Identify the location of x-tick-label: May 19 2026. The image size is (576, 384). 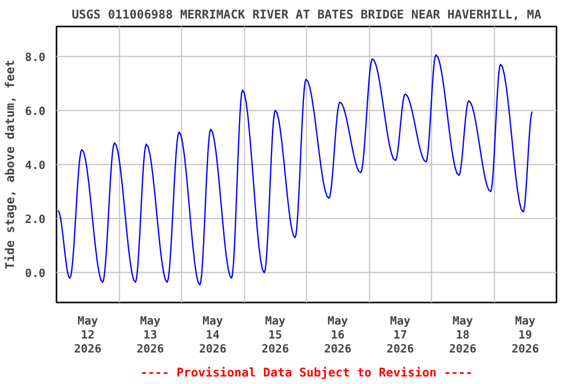
(526, 335).